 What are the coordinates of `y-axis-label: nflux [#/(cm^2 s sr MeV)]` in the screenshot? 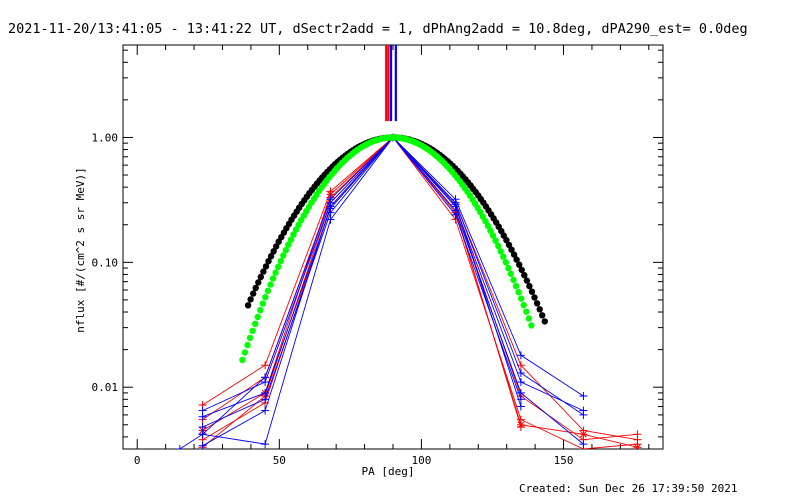 It's located at (80, 250).